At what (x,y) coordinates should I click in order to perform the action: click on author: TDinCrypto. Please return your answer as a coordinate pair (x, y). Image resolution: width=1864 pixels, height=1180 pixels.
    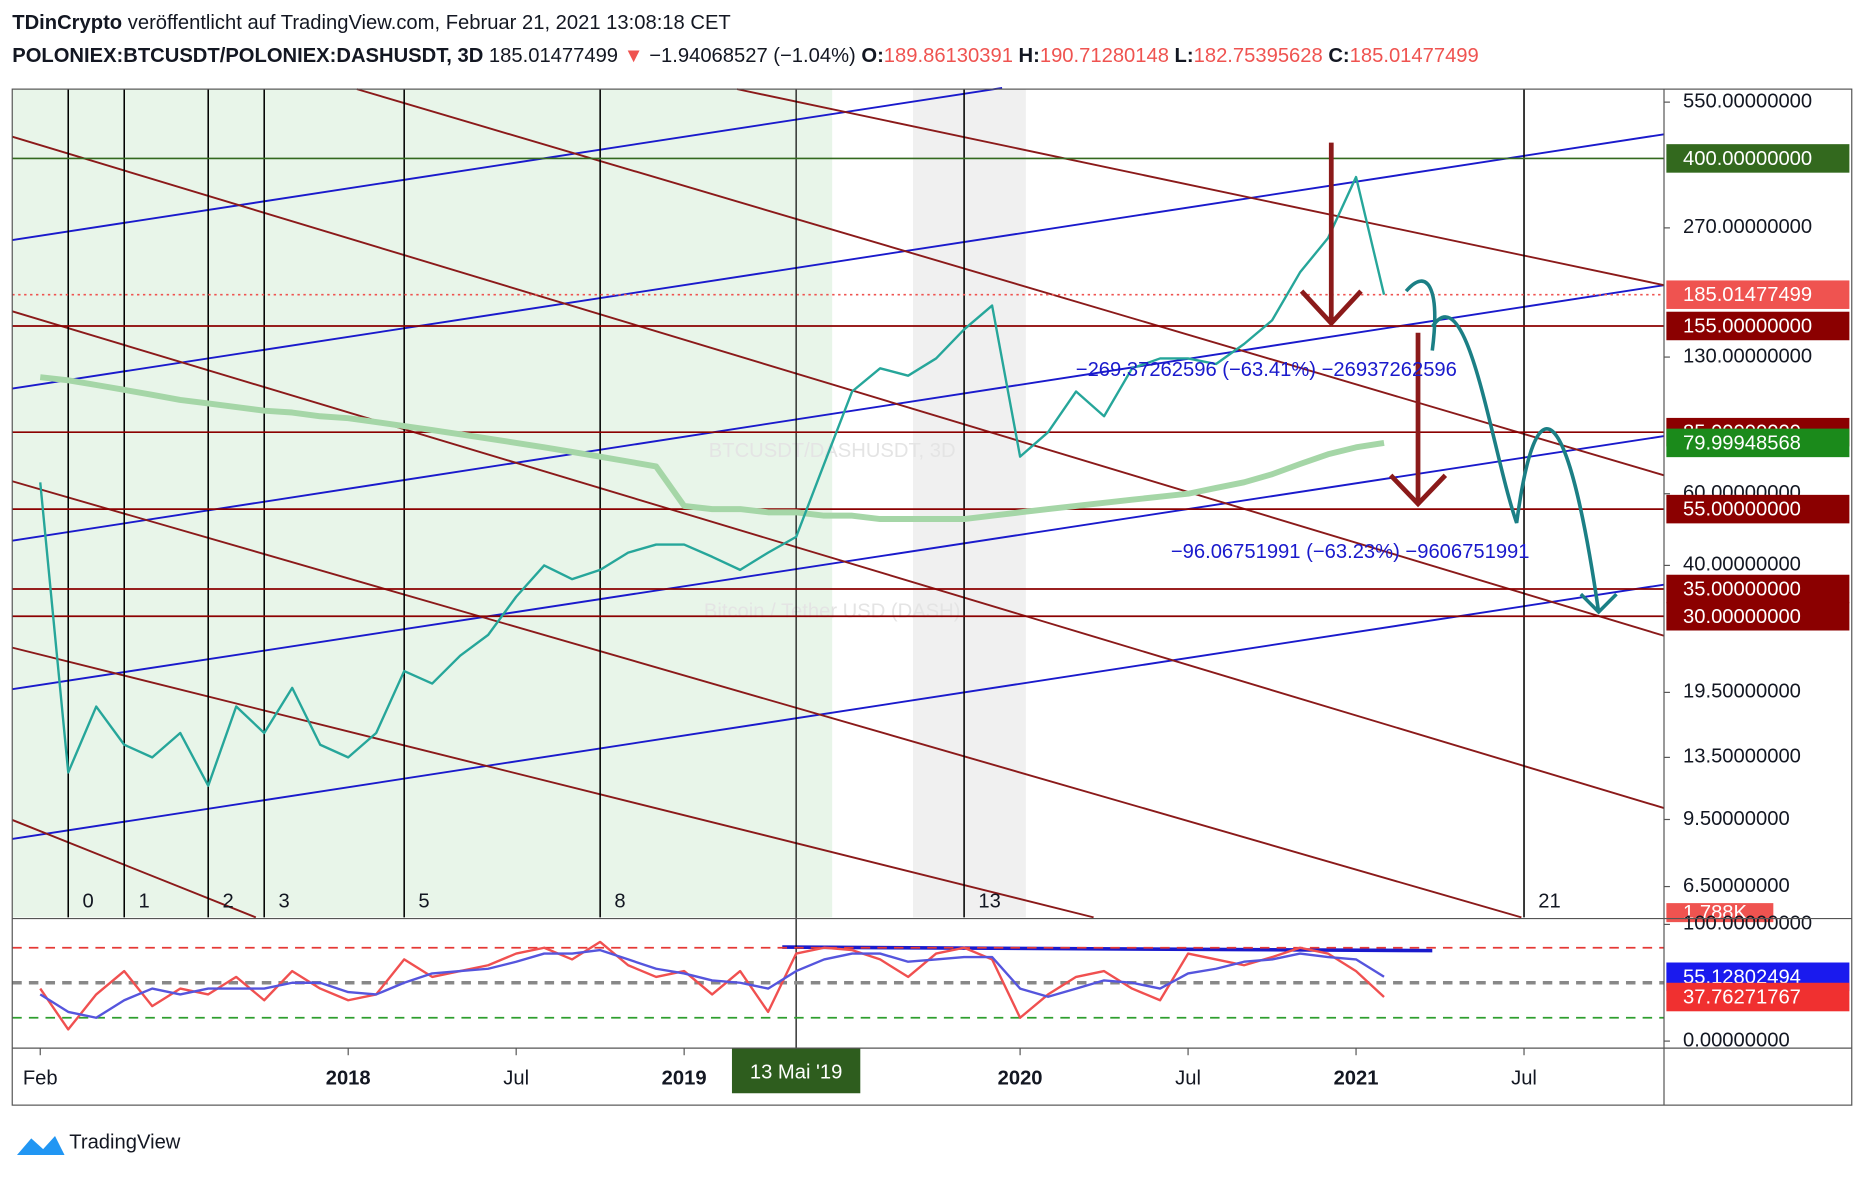
    Looking at the image, I should click on (67, 23).